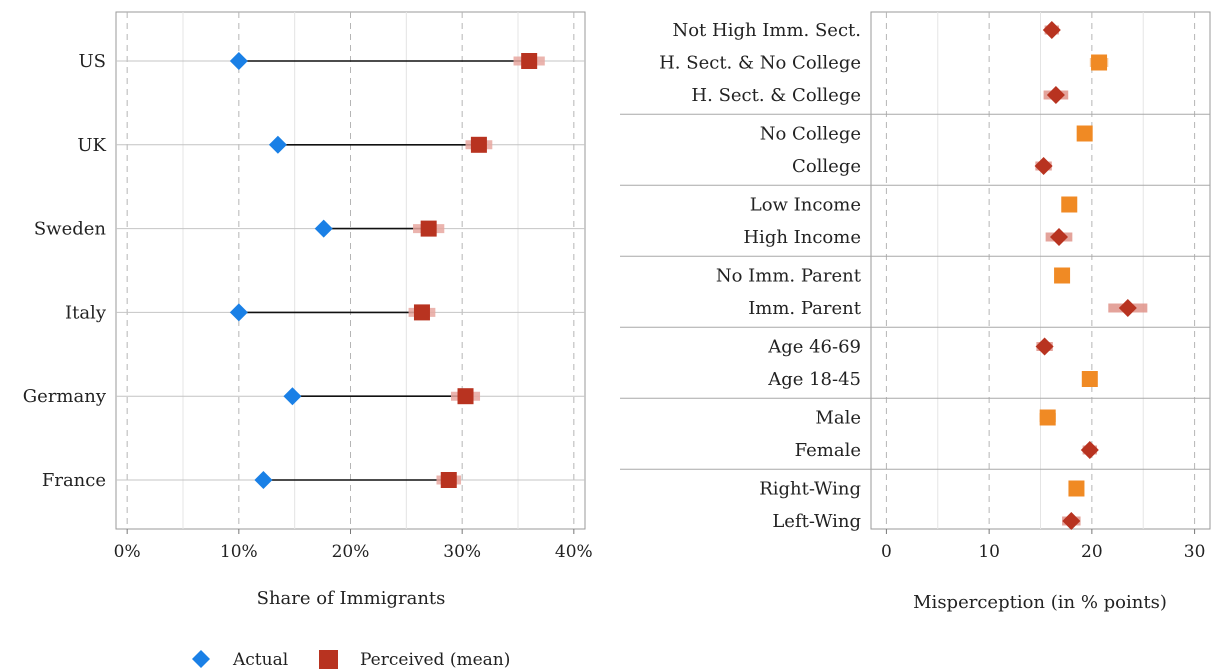 The width and height of the screenshot is (1211, 670). What do you see at coordinates (201, 659) in the screenshot?
I see `legend-actual-marker` at bounding box center [201, 659].